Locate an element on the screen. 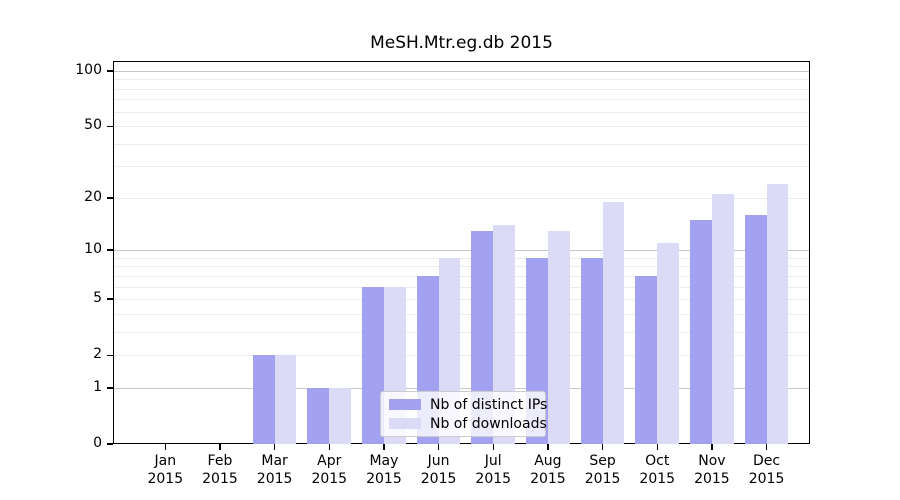 This screenshot has height=500, width=900. x-tick-label-line: Sep is located at coordinates (602, 461).